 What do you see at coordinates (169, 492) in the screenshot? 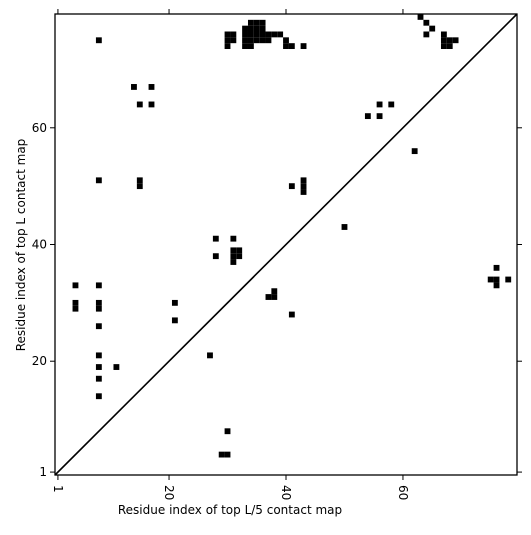
I see `x-tick-label: 20` at bounding box center [169, 492].